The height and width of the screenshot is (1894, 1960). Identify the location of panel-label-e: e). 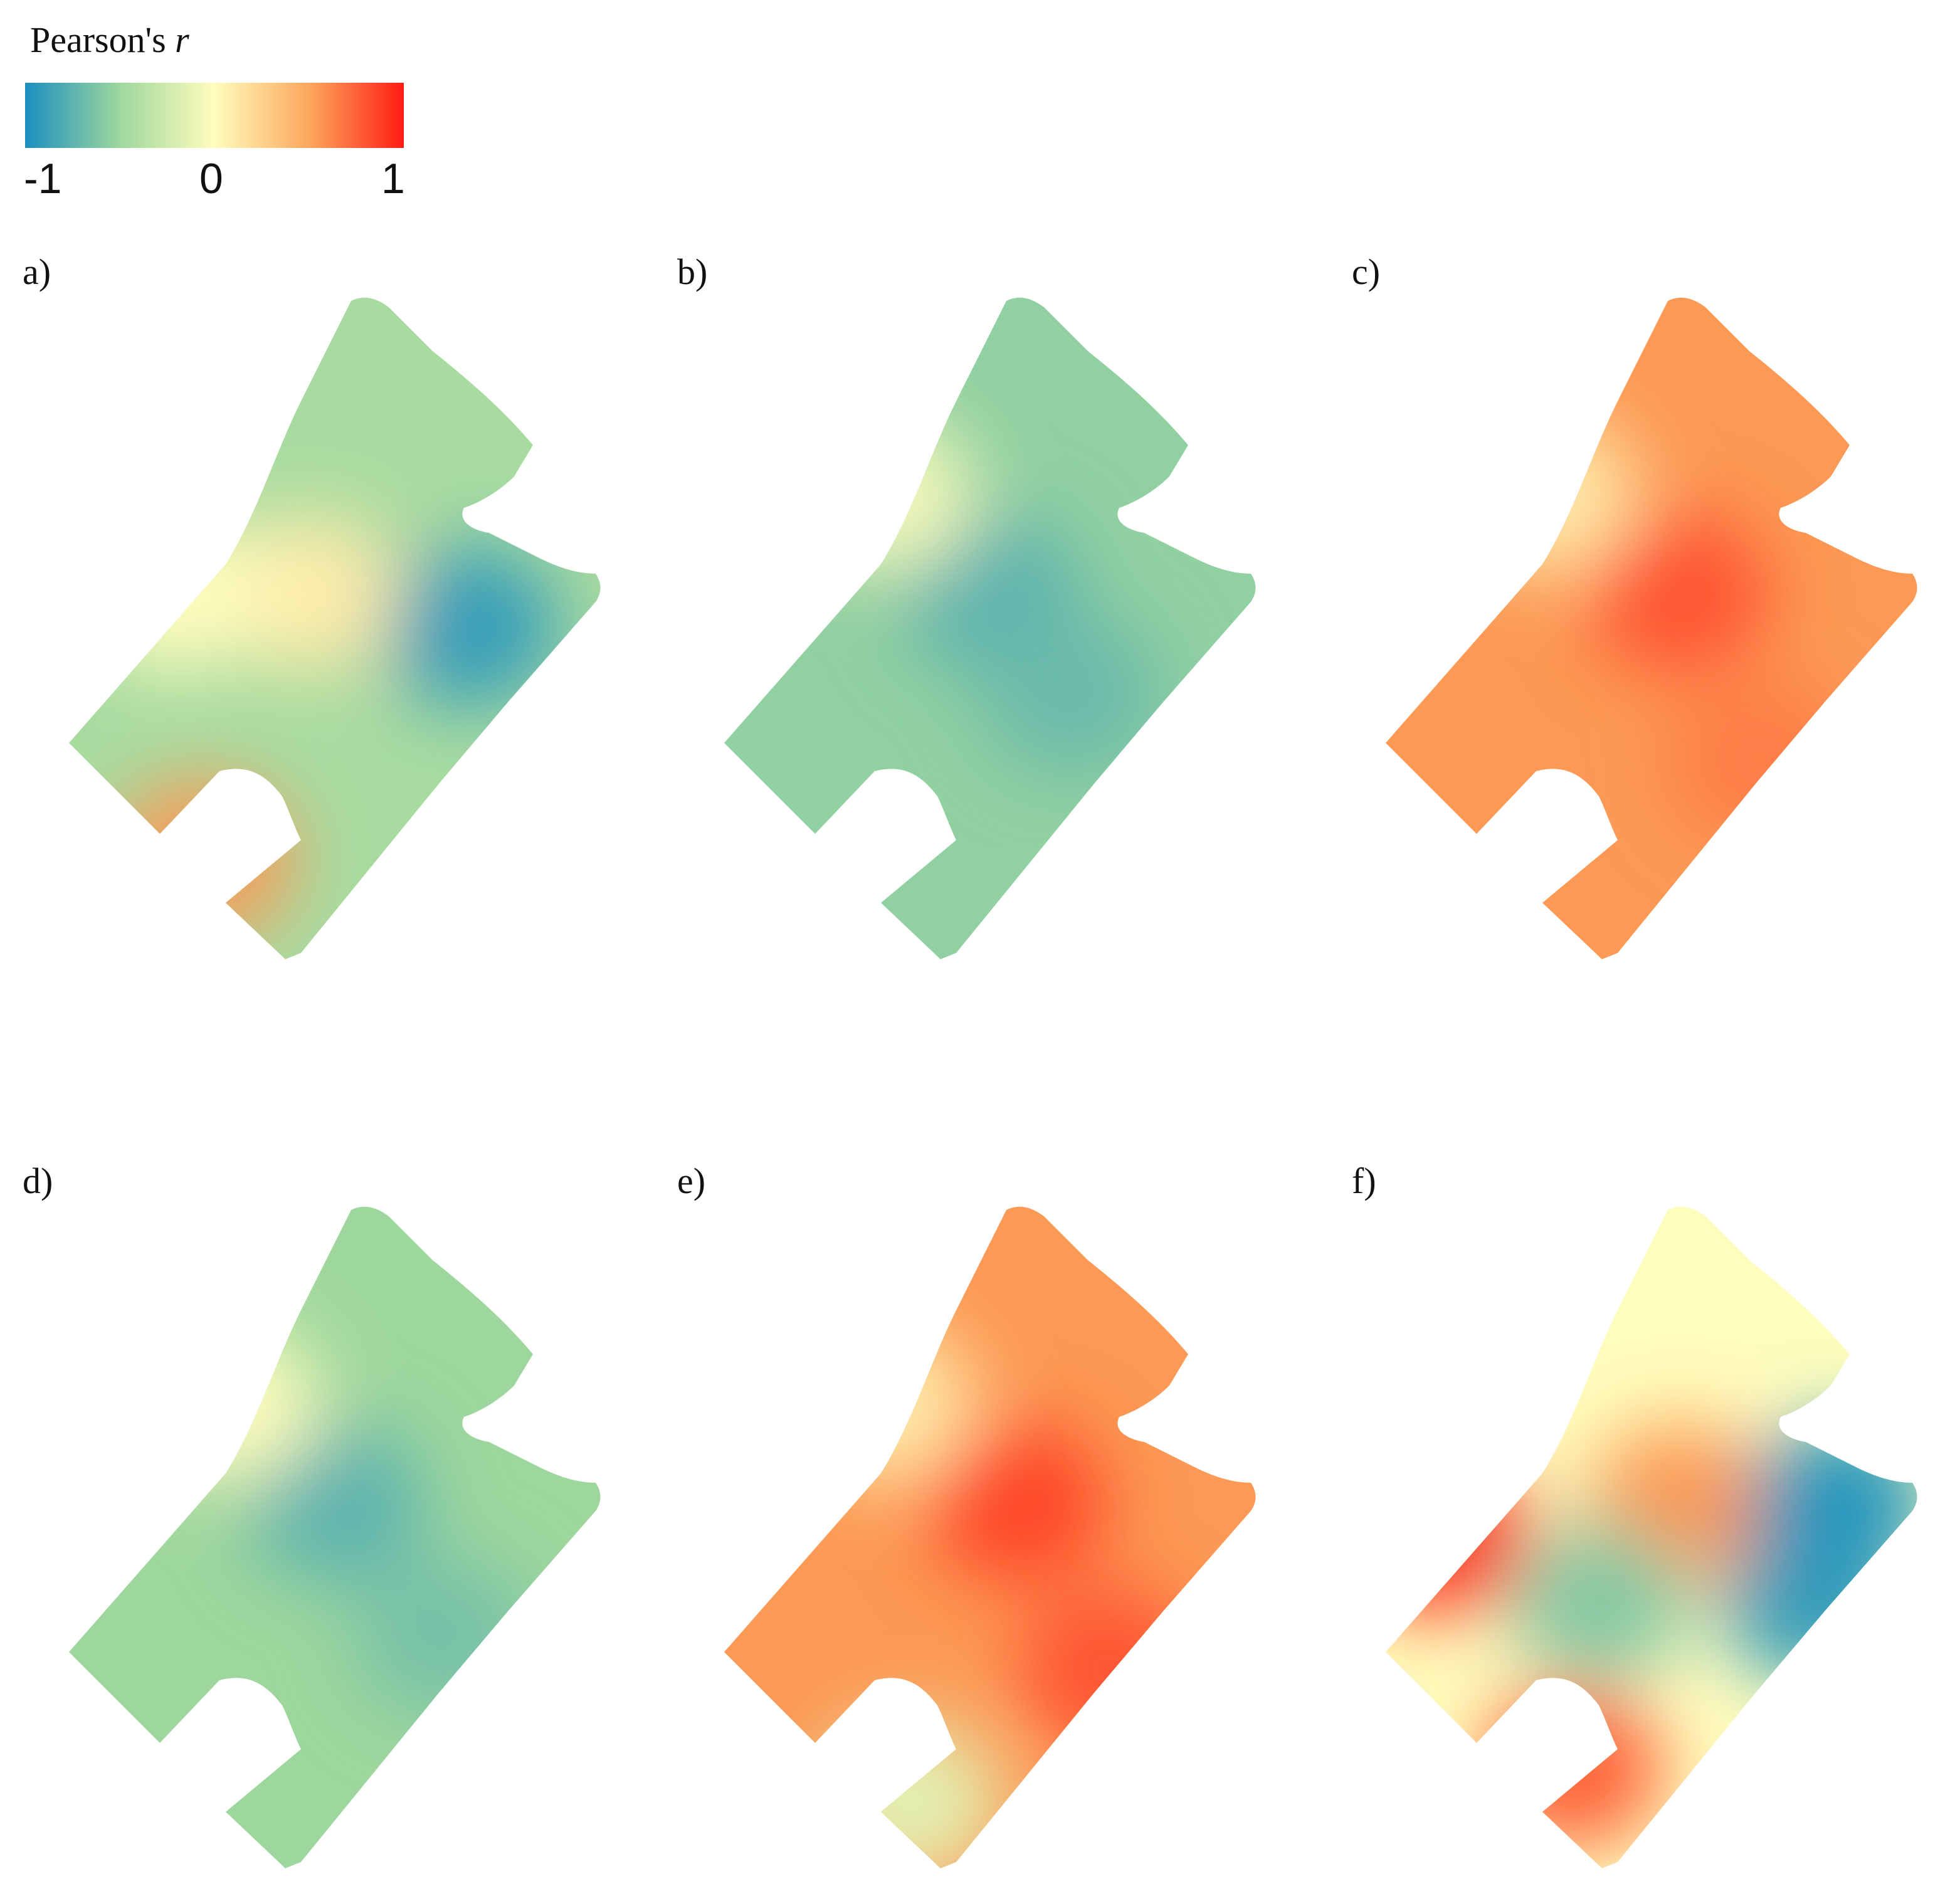
(691, 1180).